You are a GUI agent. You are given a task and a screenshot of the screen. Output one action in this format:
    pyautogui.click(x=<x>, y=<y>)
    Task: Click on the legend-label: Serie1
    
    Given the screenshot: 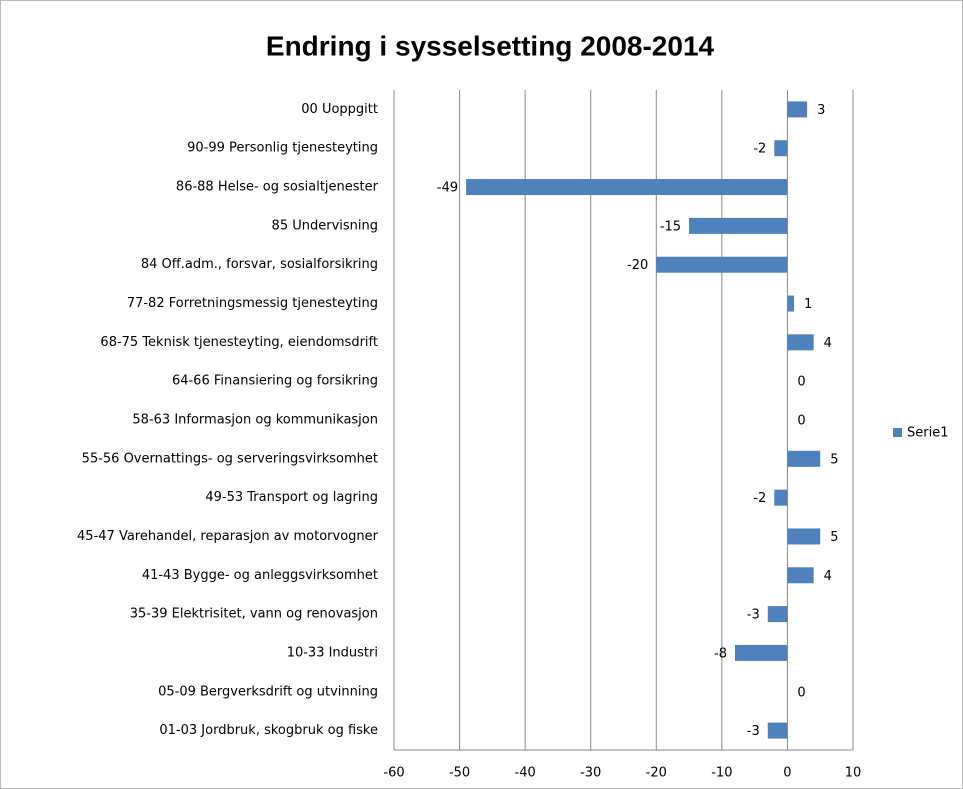 What is the action you would take?
    pyautogui.click(x=927, y=433)
    